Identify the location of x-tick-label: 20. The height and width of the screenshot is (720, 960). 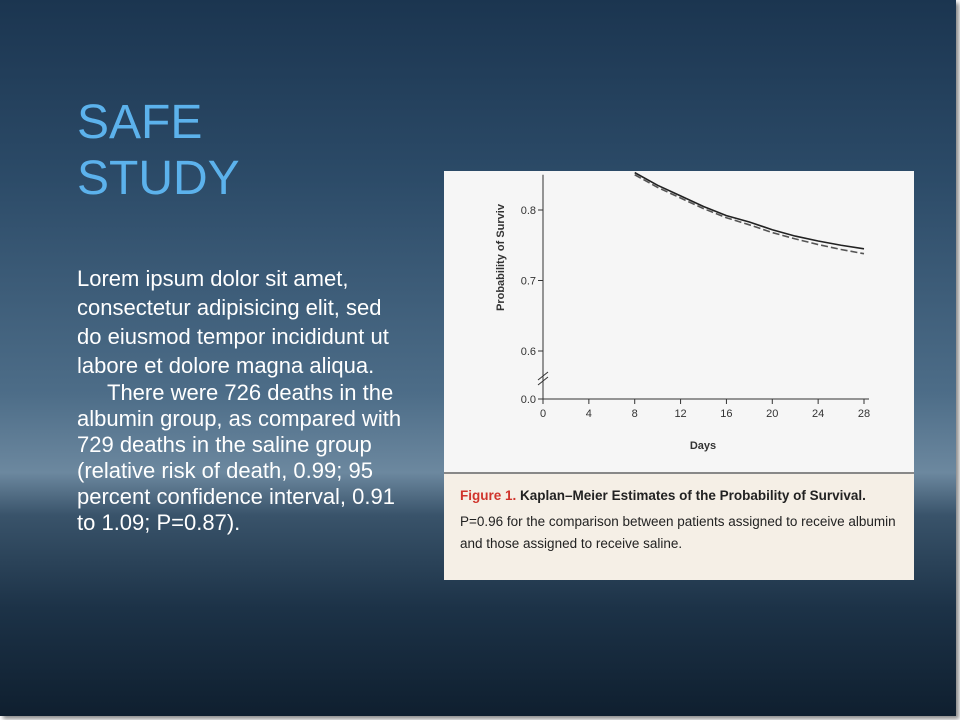
(772, 414).